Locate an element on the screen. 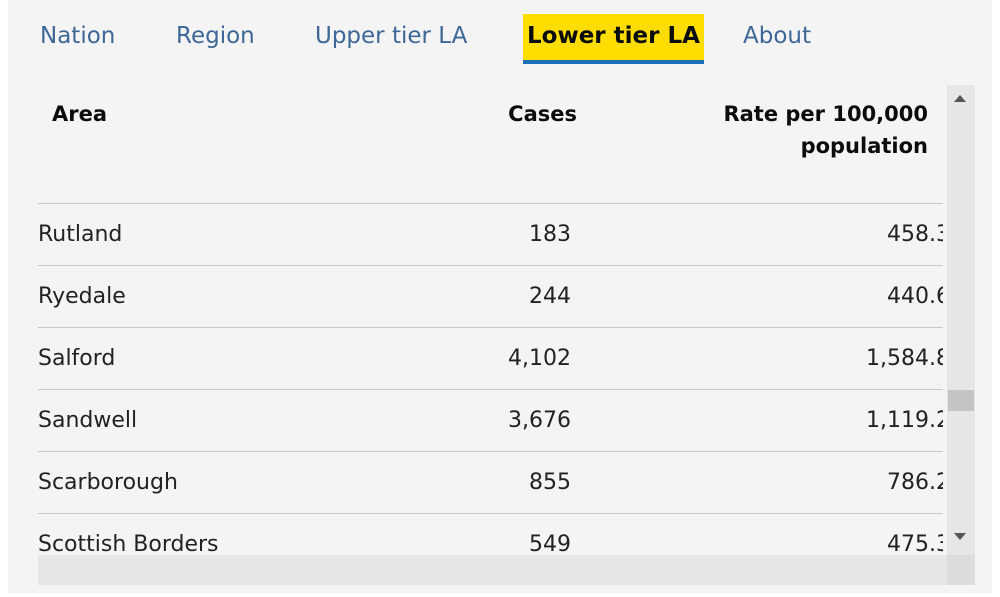  area-cell: Ryedale is located at coordinates (82, 296).